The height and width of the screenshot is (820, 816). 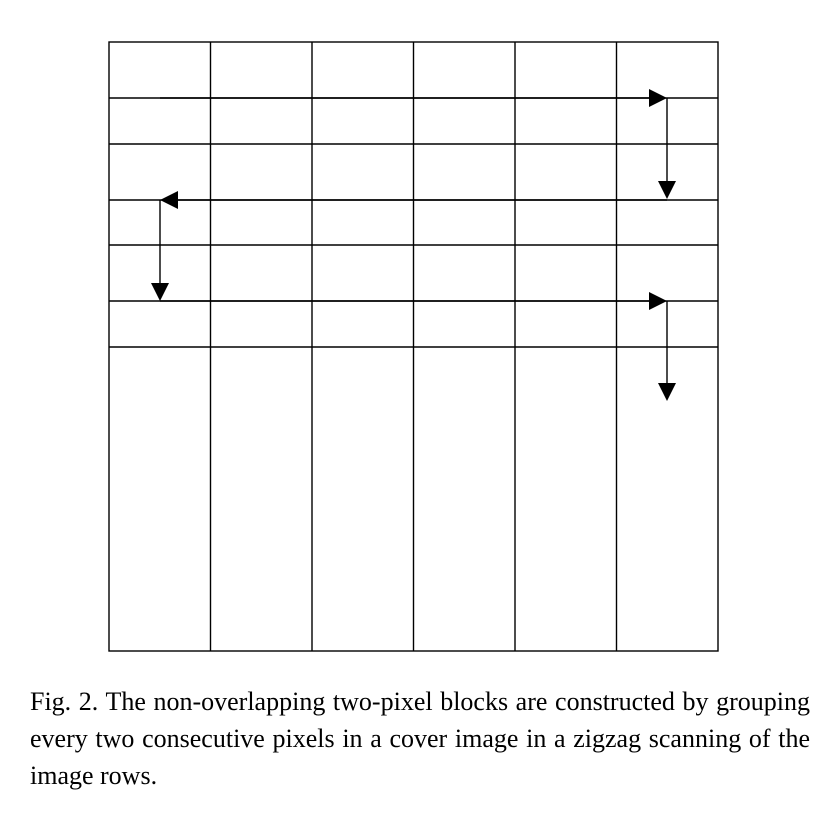 What do you see at coordinates (169, 200) in the screenshot?
I see `arrow-left-icon` at bounding box center [169, 200].